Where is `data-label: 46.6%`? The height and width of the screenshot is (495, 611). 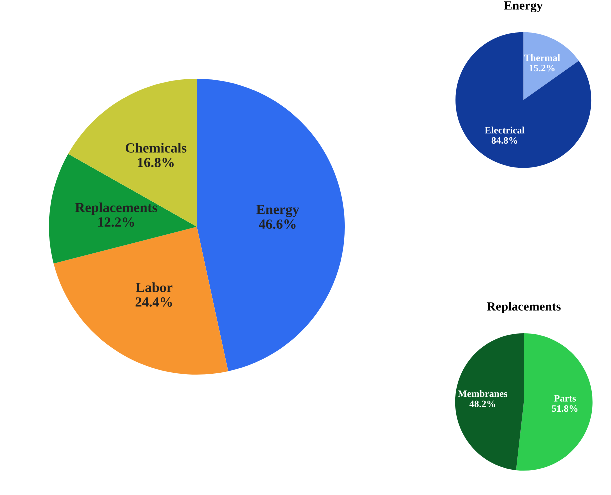
data-label: 46.6% is located at coordinates (277, 225).